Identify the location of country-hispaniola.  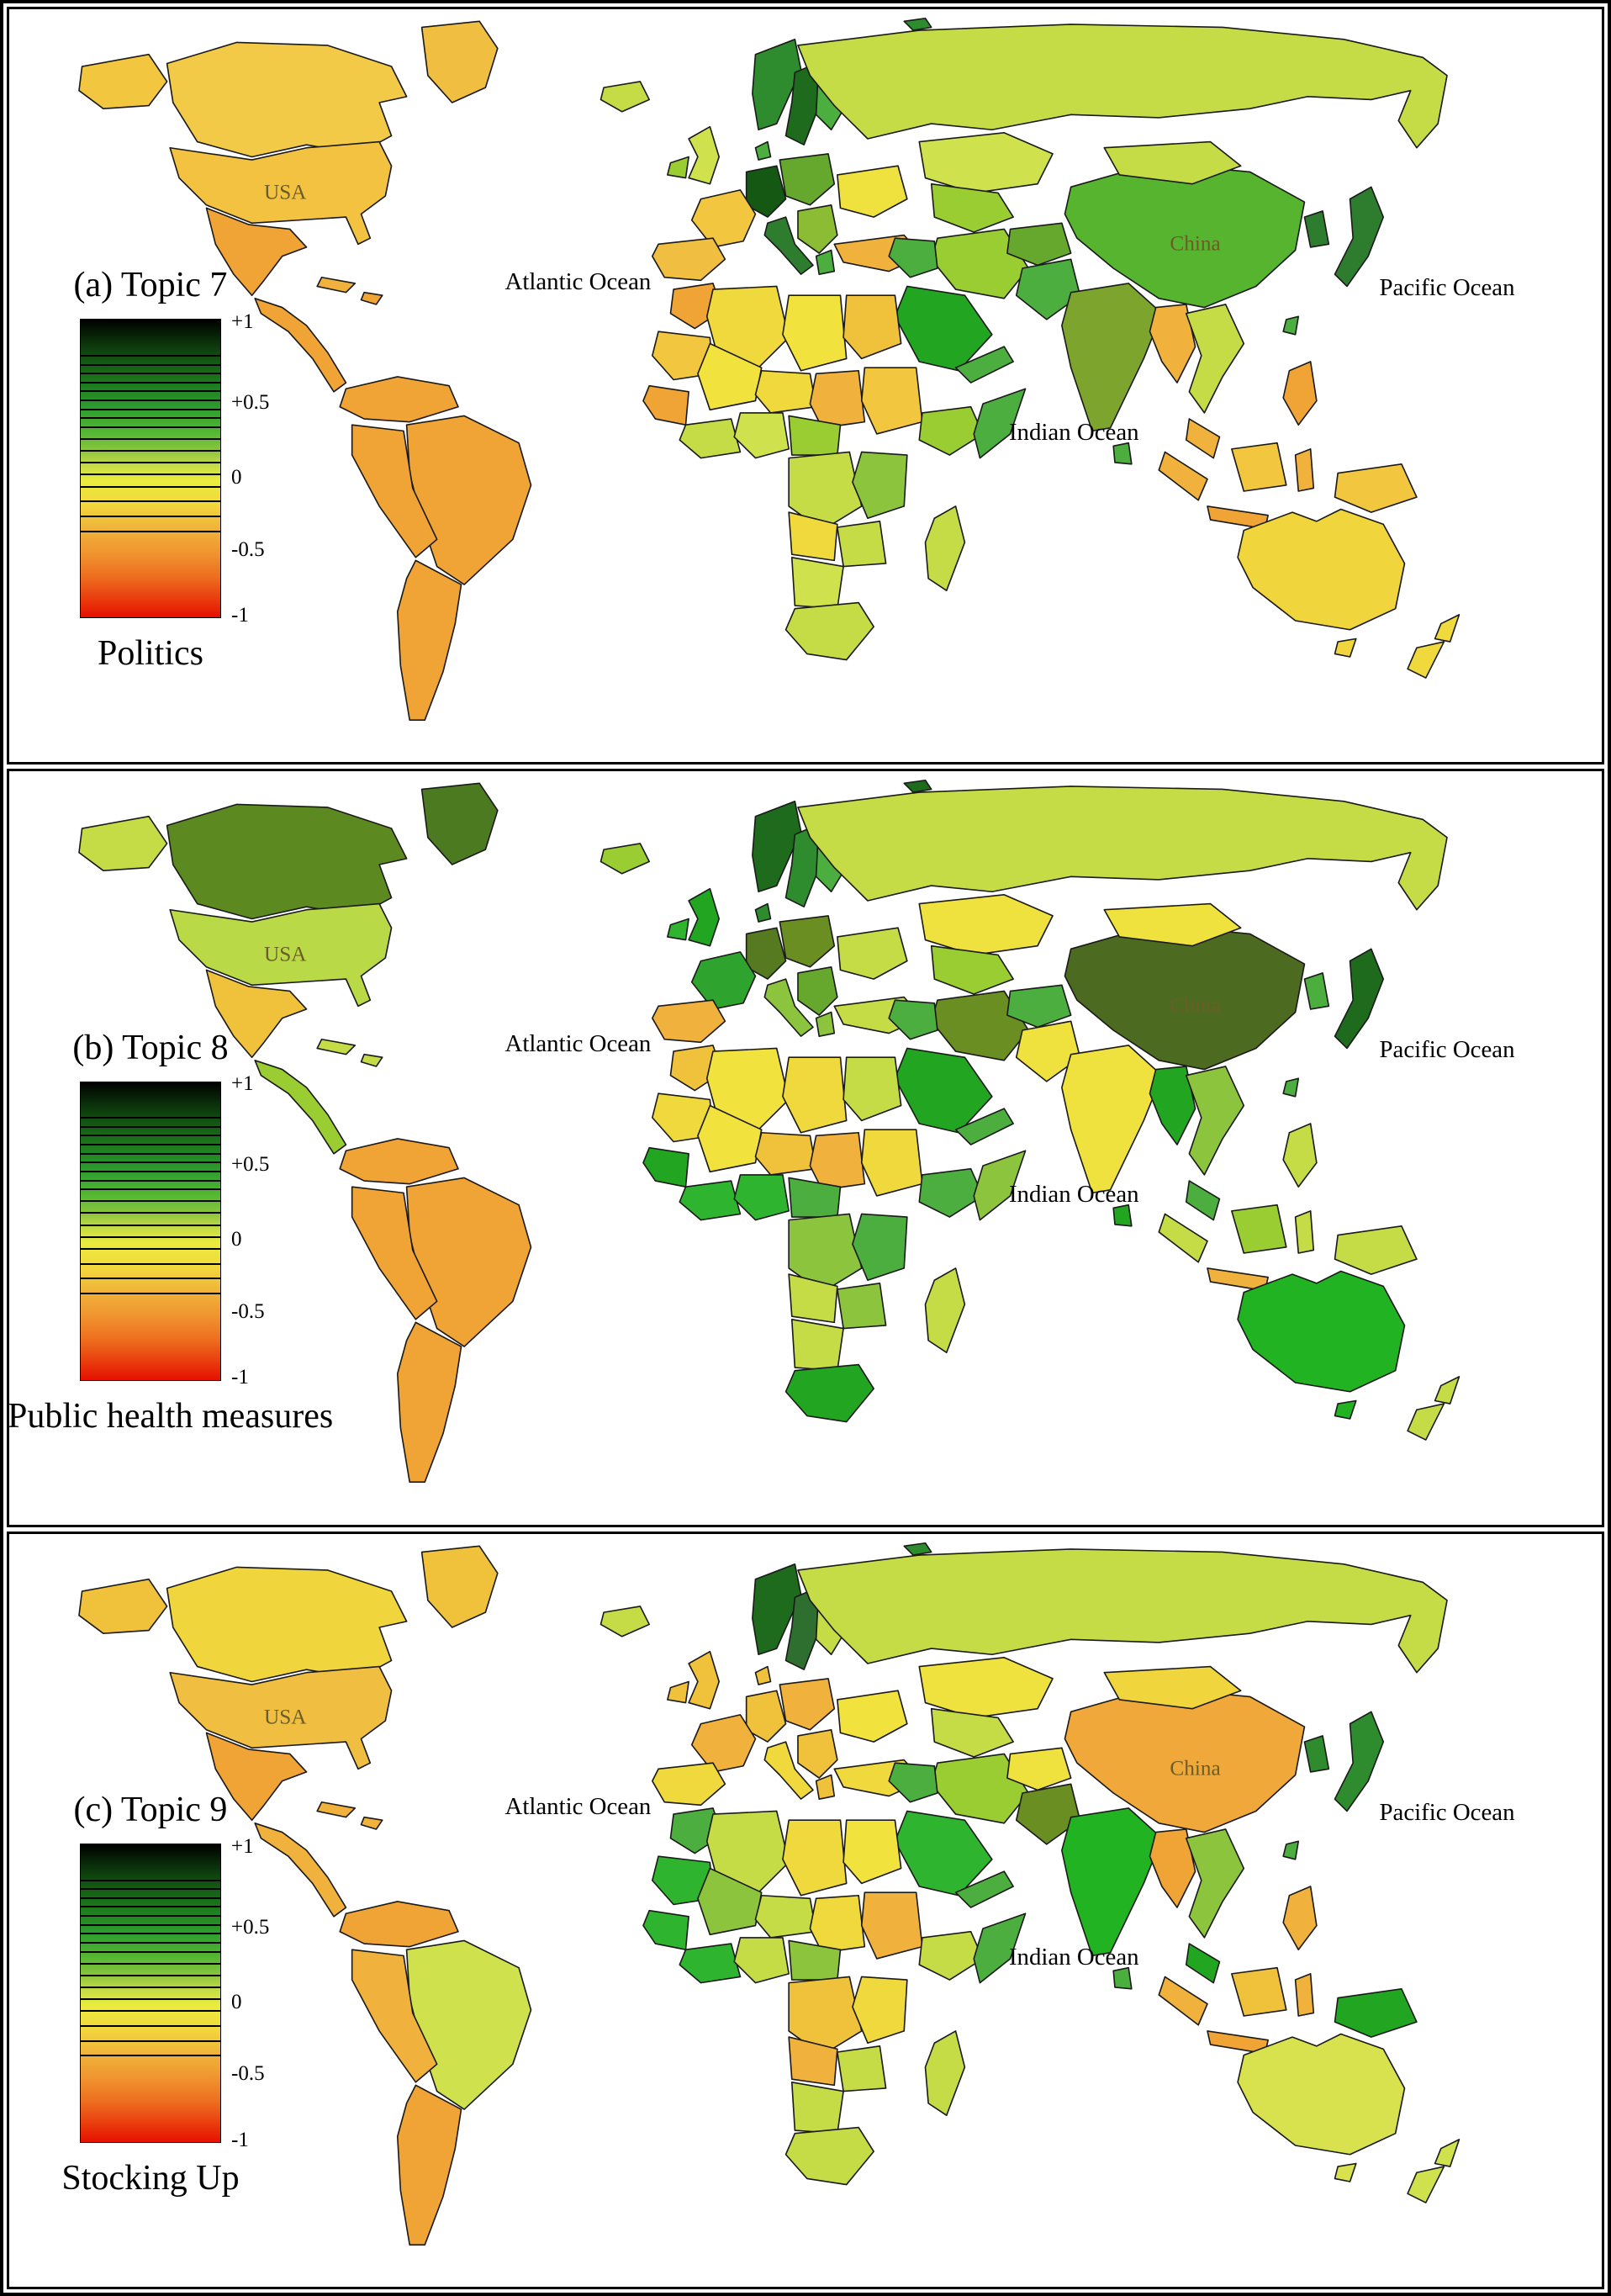
(372, 1061).